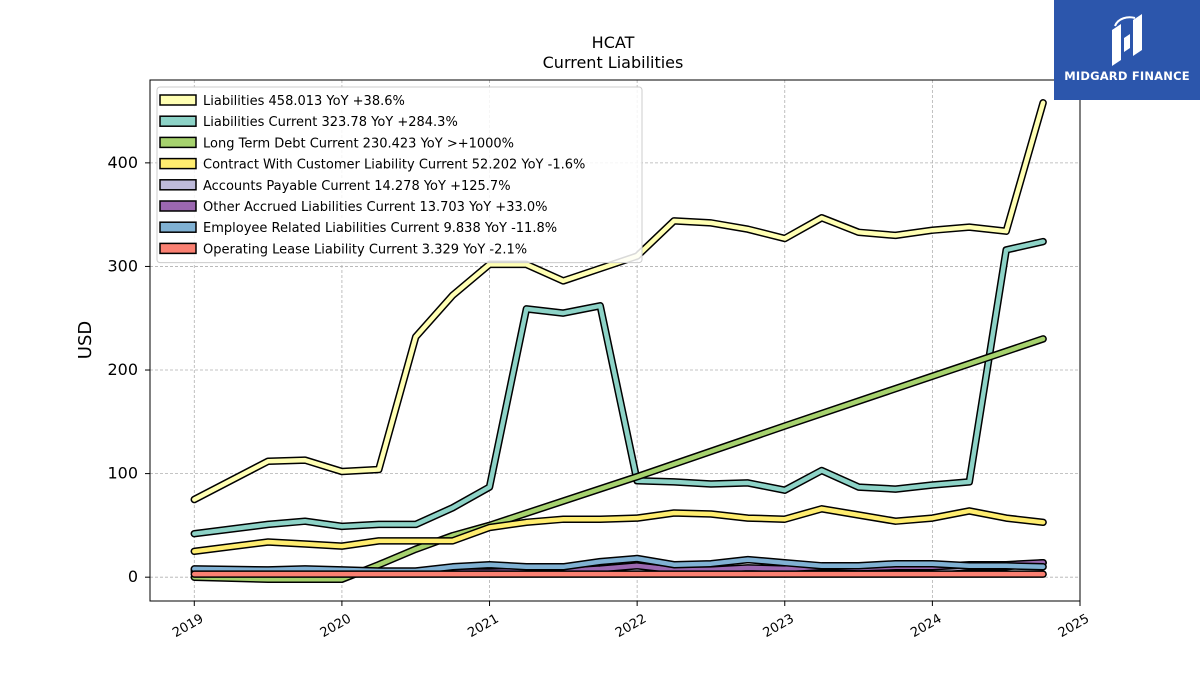 This screenshot has height=675, width=1200. I want to click on y-tick-label: 0, so click(133, 576).